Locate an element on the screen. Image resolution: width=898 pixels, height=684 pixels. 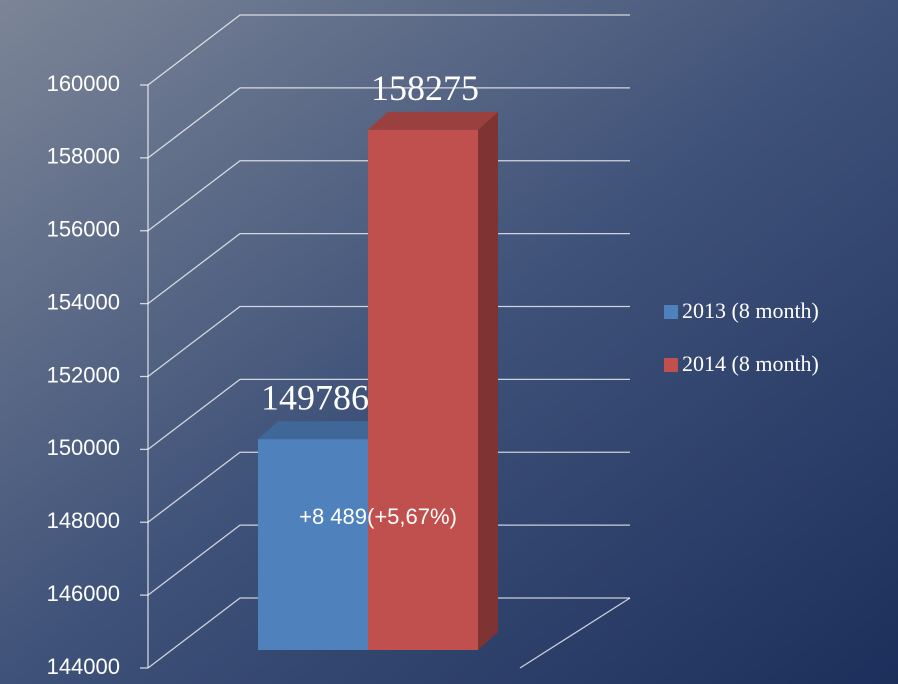
annotation: +8 489(+5,67%) is located at coordinates (378, 516).